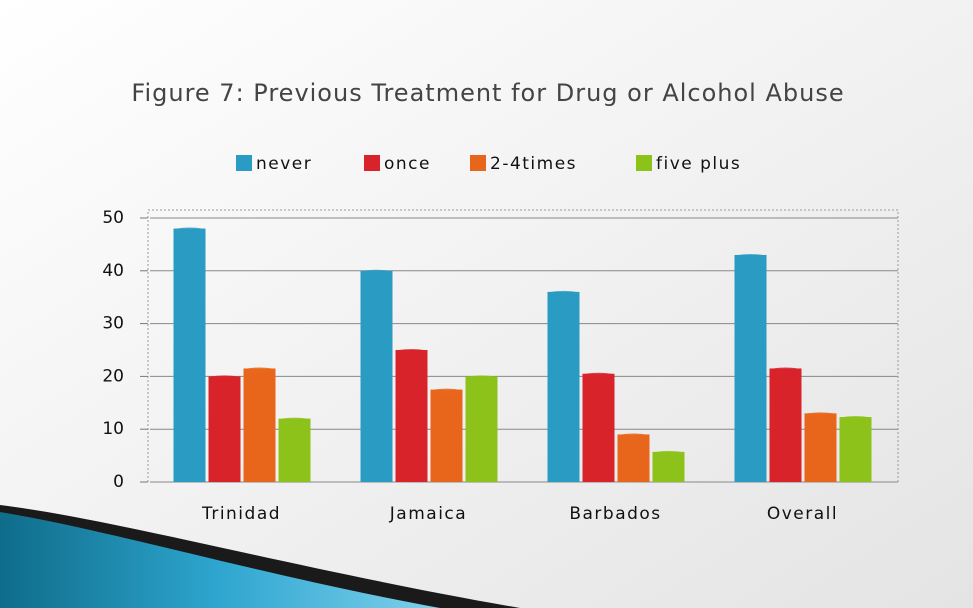  What do you see at coordinates (113, 324) in the screenshot?
I see `y-tick-label: 30` at bounding box center [113, 324].